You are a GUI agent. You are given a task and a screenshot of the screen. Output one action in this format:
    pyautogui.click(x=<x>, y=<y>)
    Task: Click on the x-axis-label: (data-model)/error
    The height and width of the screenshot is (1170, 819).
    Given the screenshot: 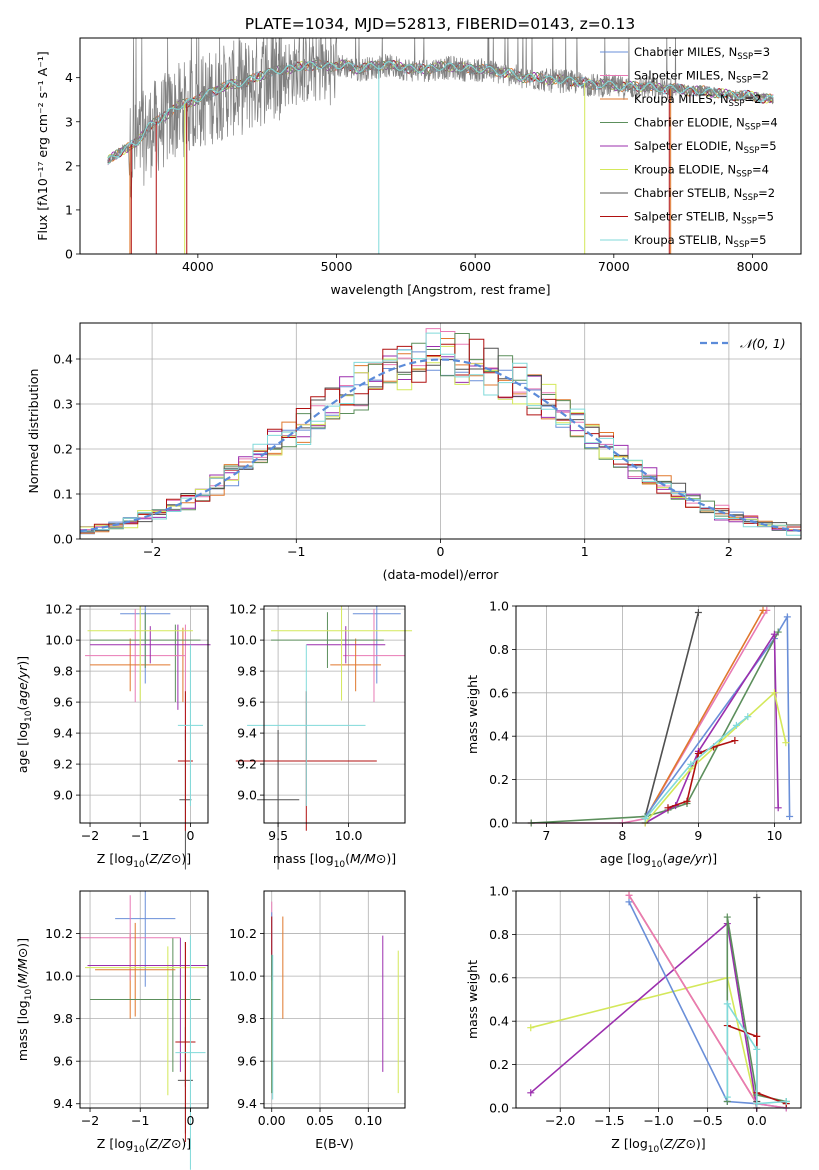 What is the action you would take?
    pyautogui.click(x=441, y=574)
    